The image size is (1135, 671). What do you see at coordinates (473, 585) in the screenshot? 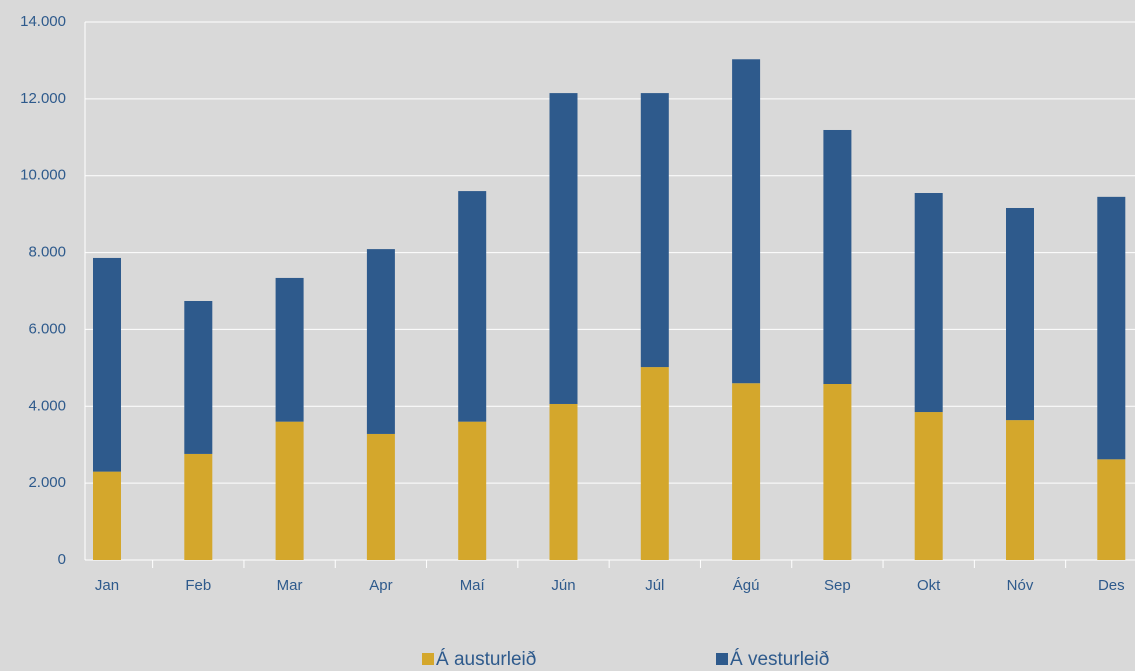
I see `x-tick-label: Maí` at bounding box center [473, 585].